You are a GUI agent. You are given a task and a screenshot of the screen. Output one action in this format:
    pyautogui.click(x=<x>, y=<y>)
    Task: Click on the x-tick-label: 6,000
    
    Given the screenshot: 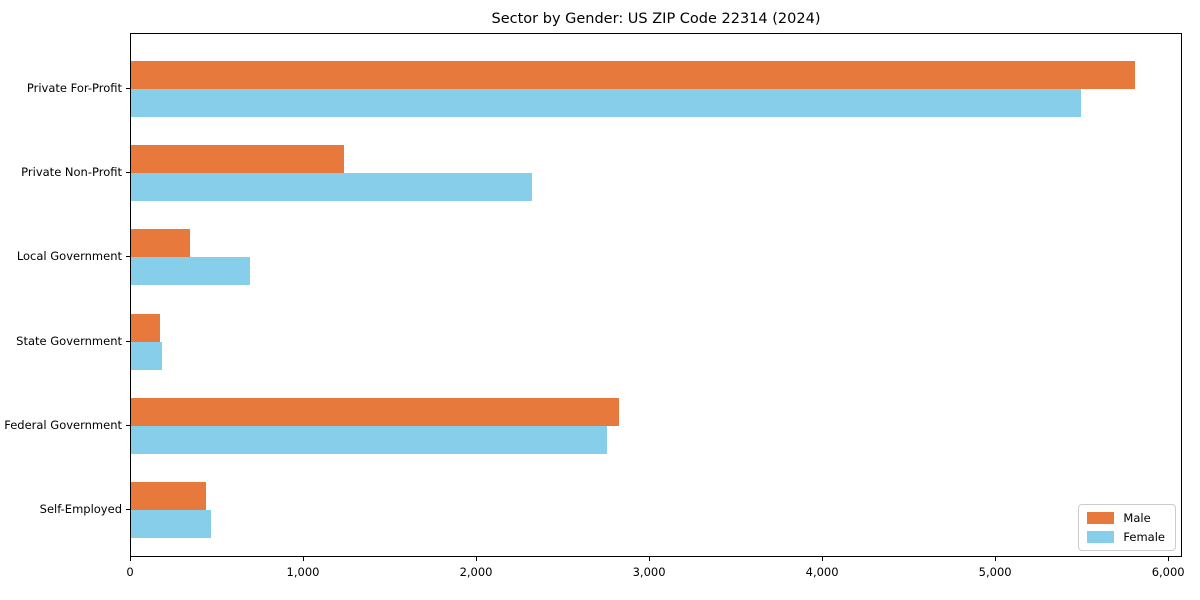 What is the action you would take?
    pyautogui.click(x=1168, y=572)
    